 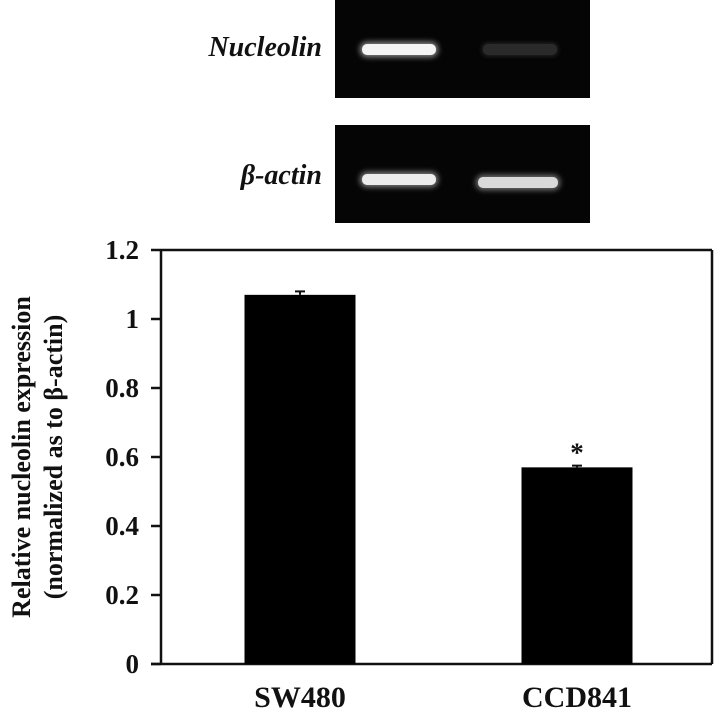 What do you see at coordinates (21, 457) in the screenshot?
I see `y-axis-label-line: Relative nucleolin expression` at bounding box center [21, 457].